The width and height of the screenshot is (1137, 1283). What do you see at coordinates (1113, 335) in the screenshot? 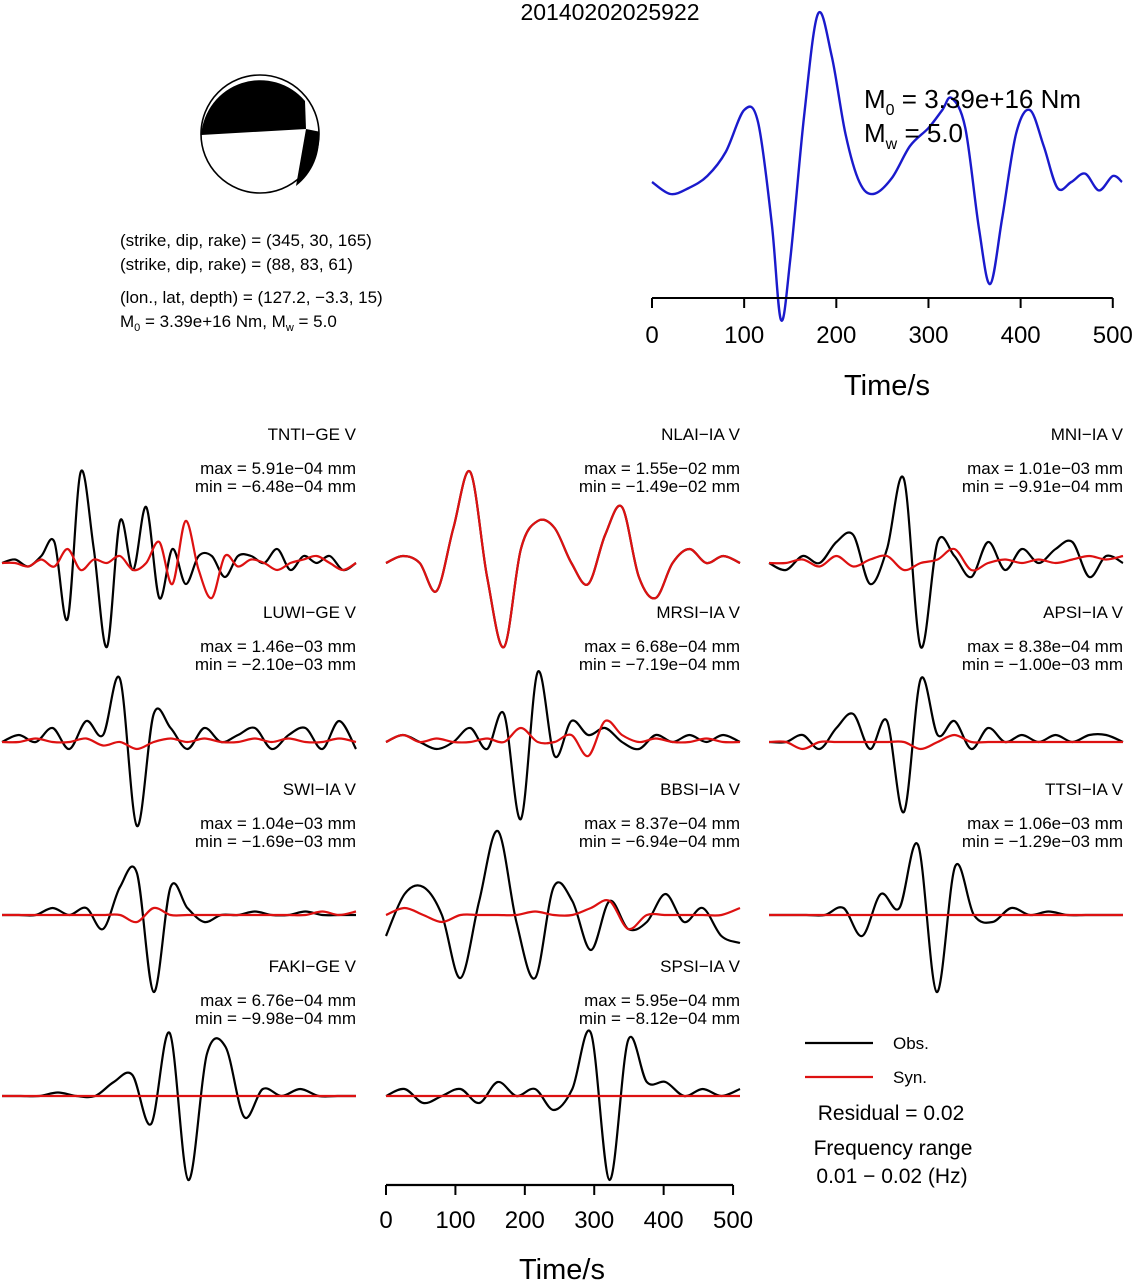
I see `stf-tick-label: 500` at bounding box center [1113, 335].